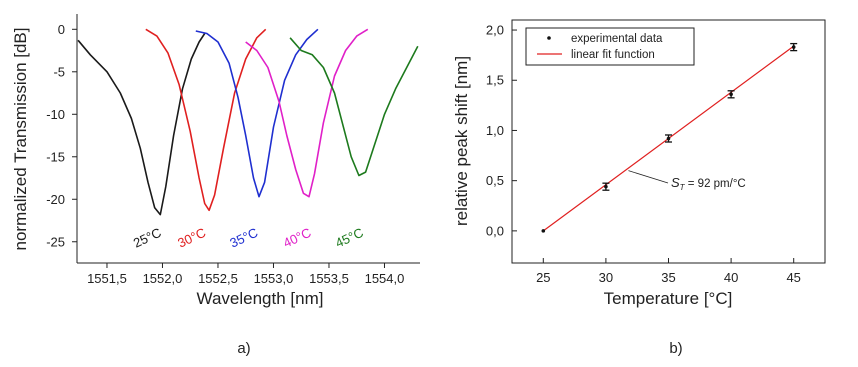 The width and height of the screenshot is (858, 367). Describe the element at coordinates (147, 238) in the screenshot. I see `a-temperature-label: 25°C` at that location.